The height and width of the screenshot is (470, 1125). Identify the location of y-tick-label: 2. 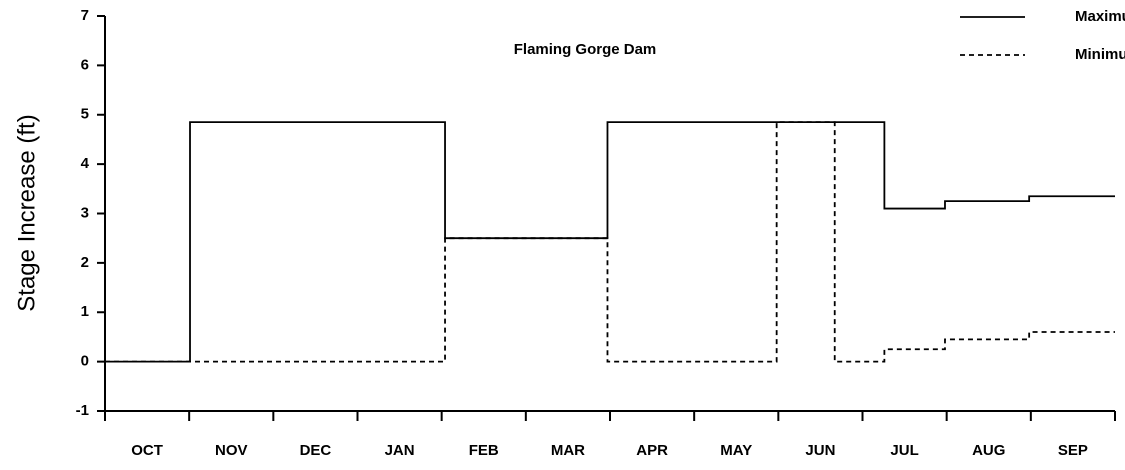
(85, 262).